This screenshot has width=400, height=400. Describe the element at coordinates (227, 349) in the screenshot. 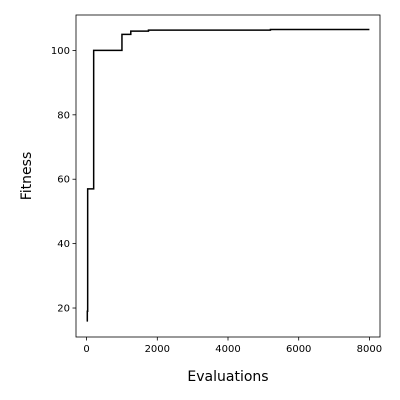

I see `x-tick-label: 4000` at that location.